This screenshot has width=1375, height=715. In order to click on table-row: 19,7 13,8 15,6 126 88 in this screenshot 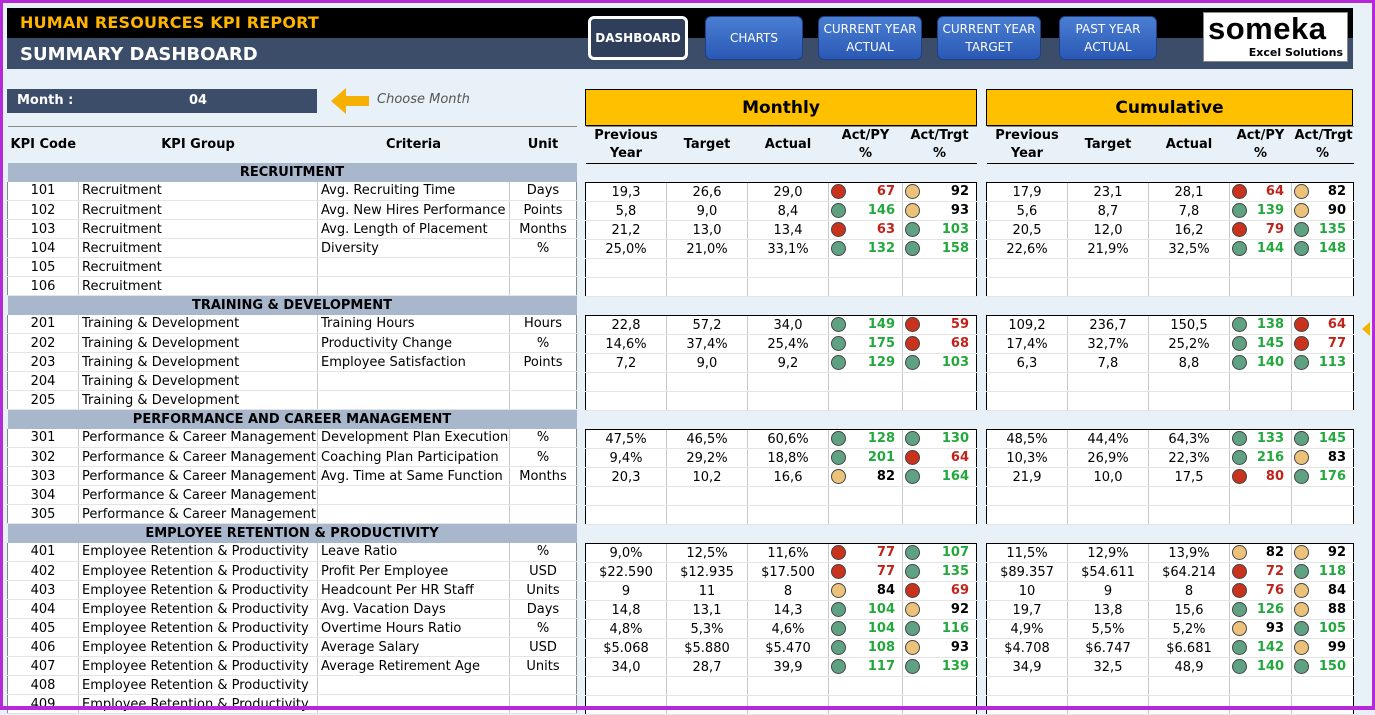, I will do `click(1170, 610)`.